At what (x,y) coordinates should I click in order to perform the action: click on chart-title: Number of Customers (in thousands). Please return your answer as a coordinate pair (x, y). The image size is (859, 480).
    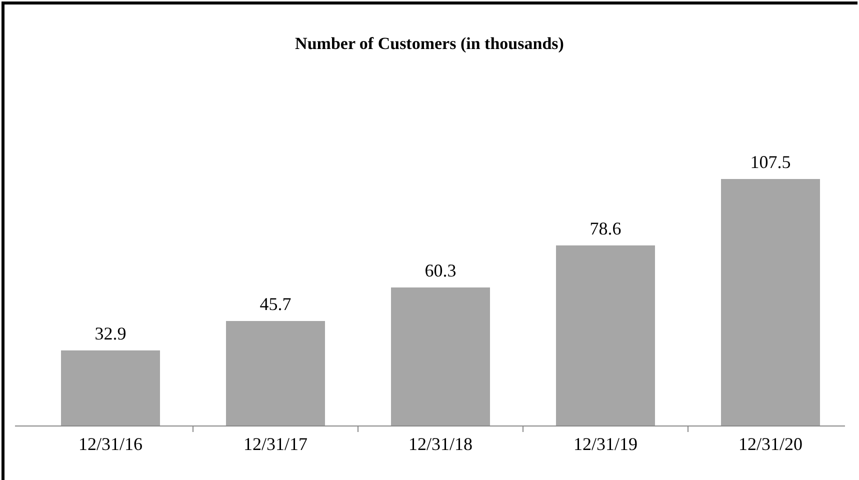
    Looking at the image, I should click on (429, 43).